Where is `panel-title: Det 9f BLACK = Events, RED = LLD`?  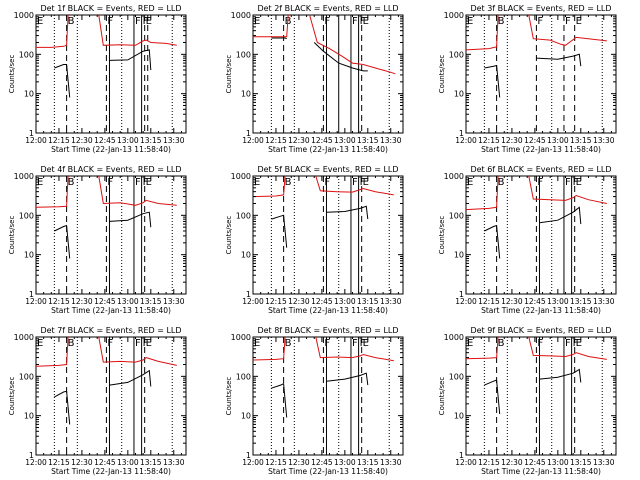
panel-title: Det 9f BLACK = Events, RED = LLD is located at coordinates (540, 330).